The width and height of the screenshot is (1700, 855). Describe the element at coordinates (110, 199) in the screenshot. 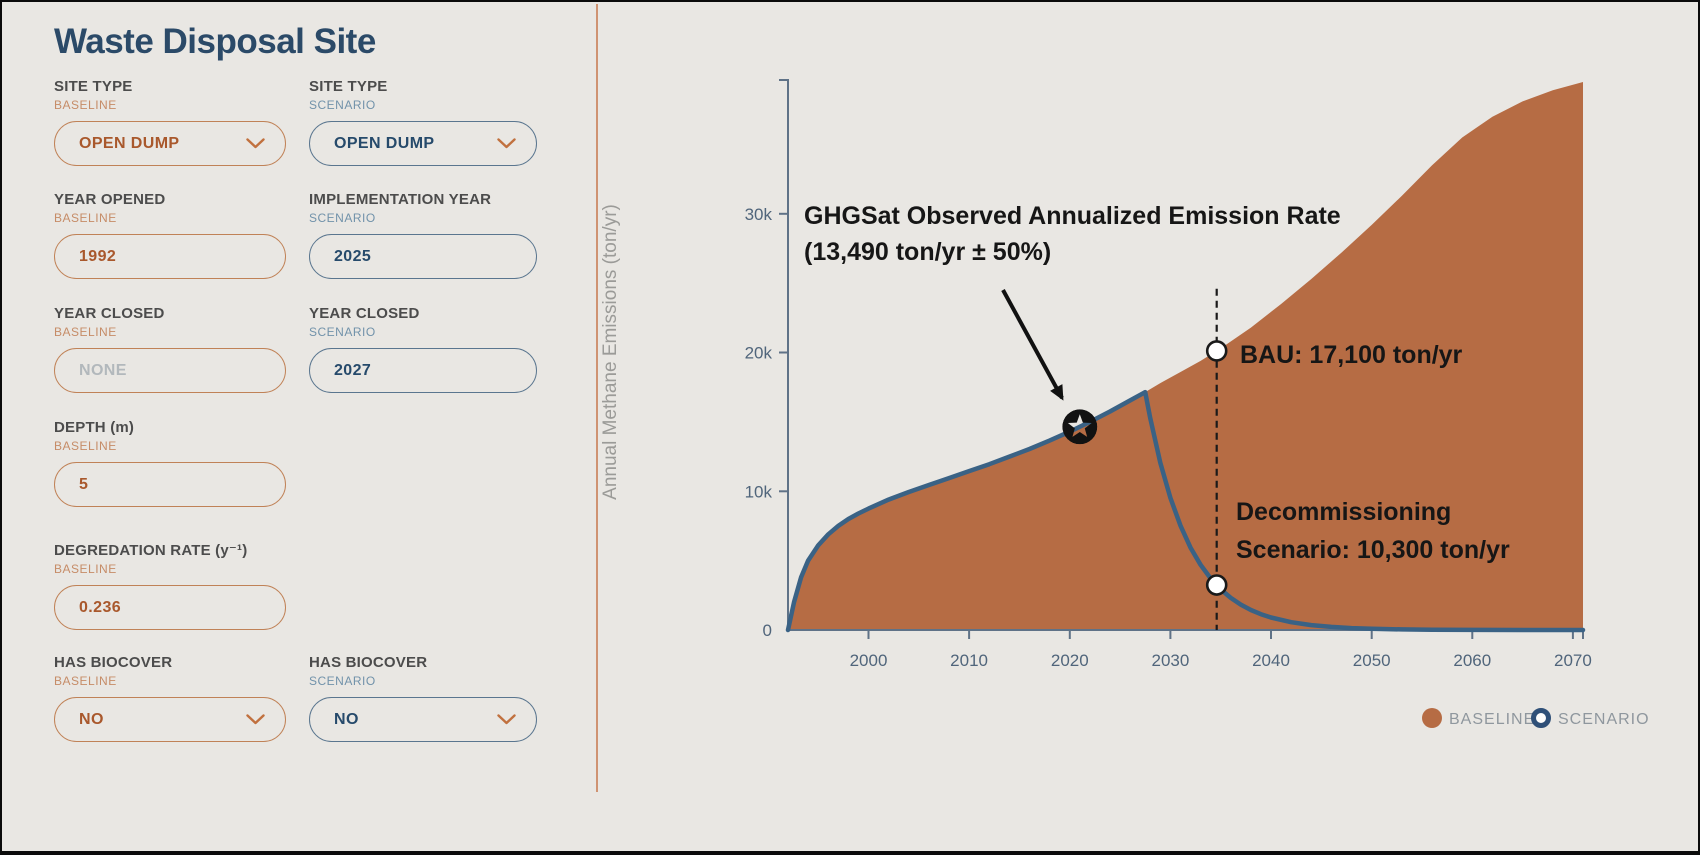

I see `field-label: YEAR OPENED` at that location.